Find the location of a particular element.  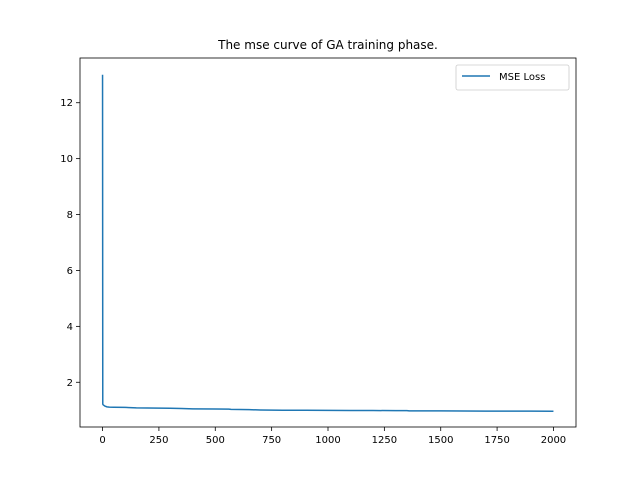

legend-box is located at coordinates (512, 77).